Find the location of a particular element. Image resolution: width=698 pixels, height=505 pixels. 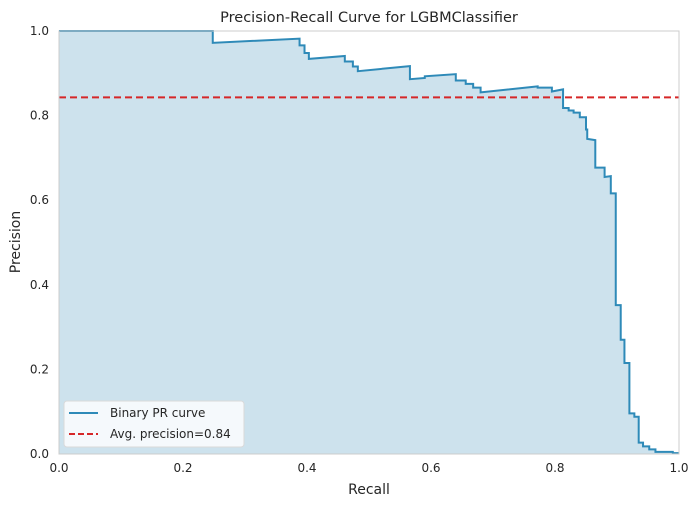

y-tick-label: 0.8 is located at coordinates (39, 116).